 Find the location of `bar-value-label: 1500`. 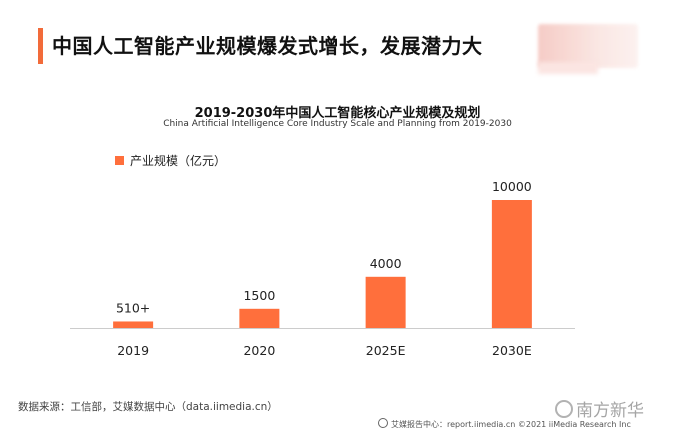

bar-value-label: 1500 is located at coordinates (259, 295).